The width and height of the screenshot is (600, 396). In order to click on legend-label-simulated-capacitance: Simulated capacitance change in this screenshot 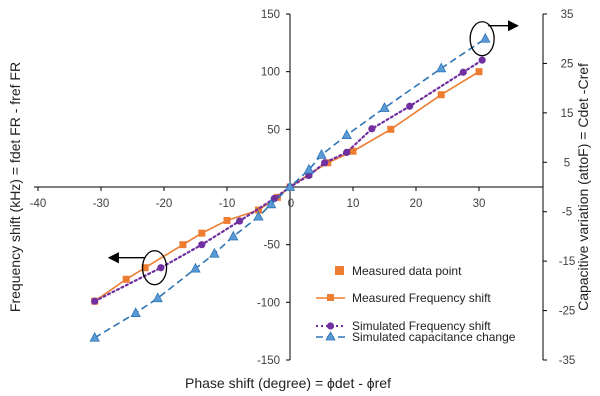, I will do `click(434, 337)`.